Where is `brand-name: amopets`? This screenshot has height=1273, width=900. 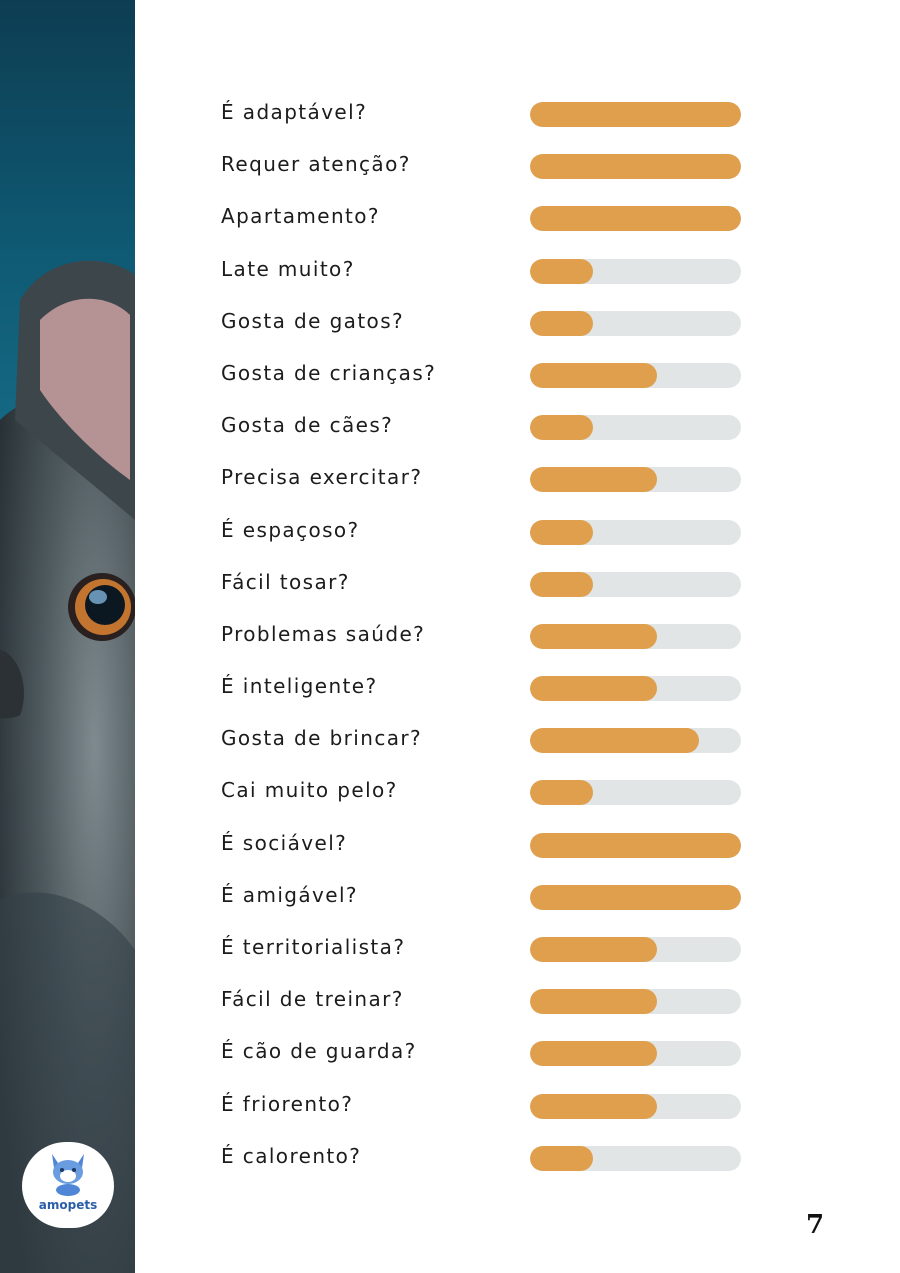
brand-name: amopets is located at coordinates (68, 1205).